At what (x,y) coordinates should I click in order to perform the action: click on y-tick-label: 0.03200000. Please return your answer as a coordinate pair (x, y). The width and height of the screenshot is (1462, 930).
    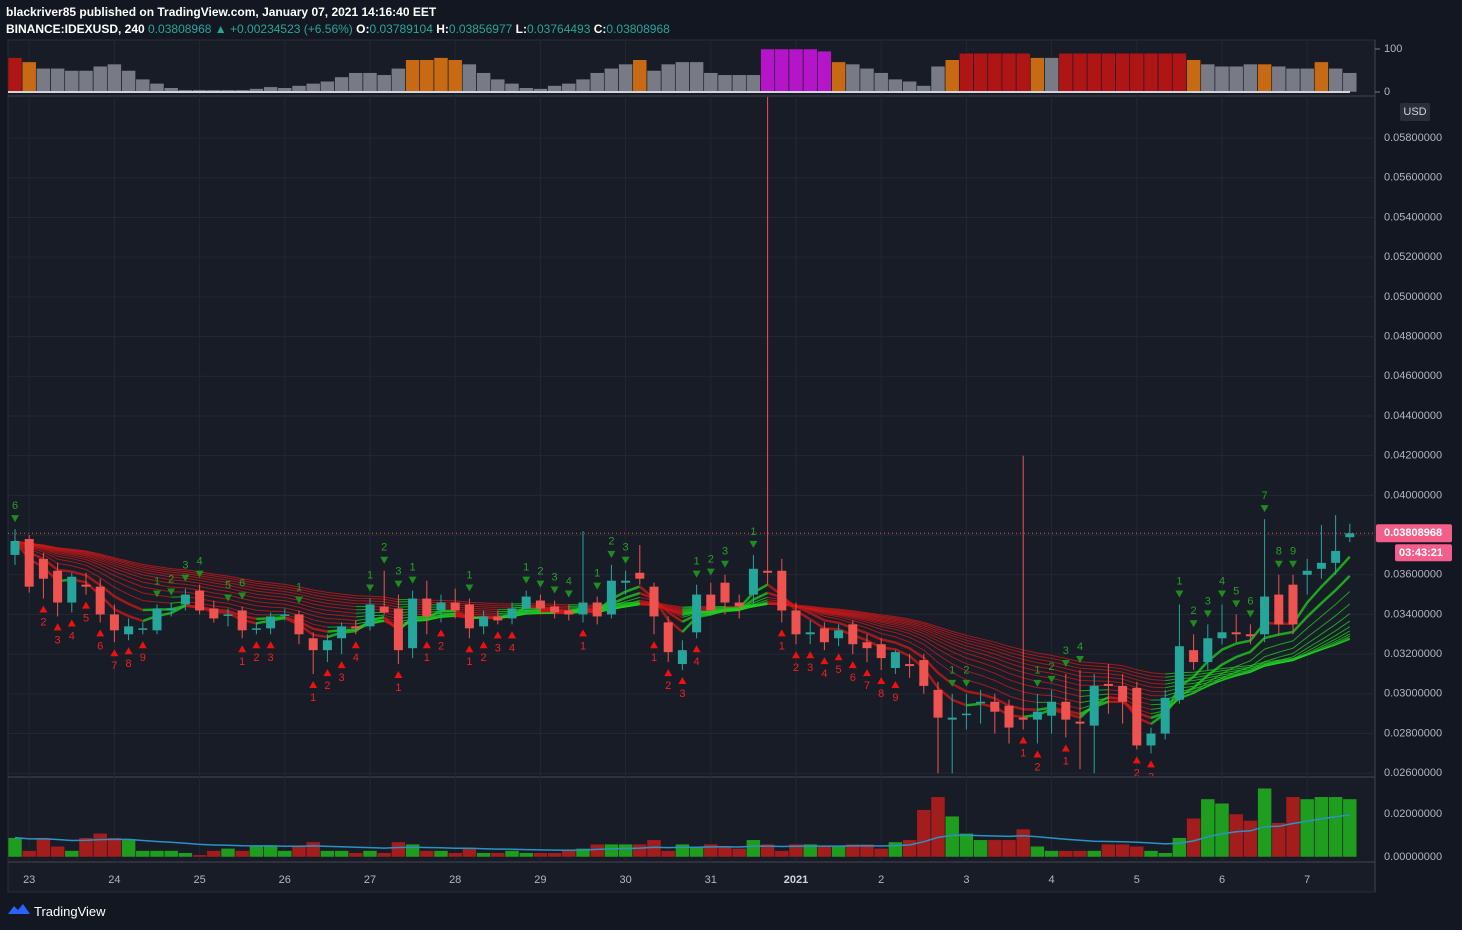
    Looking at the image, I should click on (1413, 654).